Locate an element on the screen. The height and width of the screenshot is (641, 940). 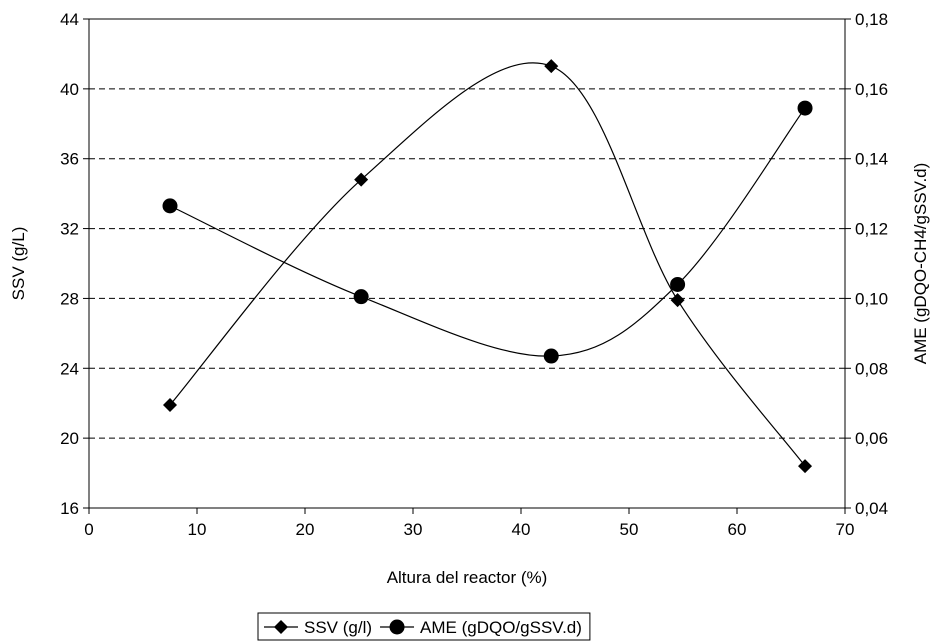
y-right-tick-label: 0,04 is located at coordinates (871, 508).